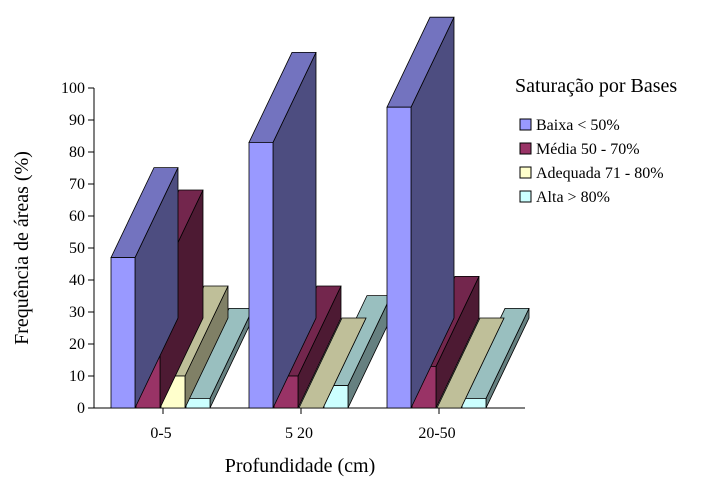 This screenshot has height=485, width=725. I want to click on legend-label: Baixa < 50%, so click(578, 125).